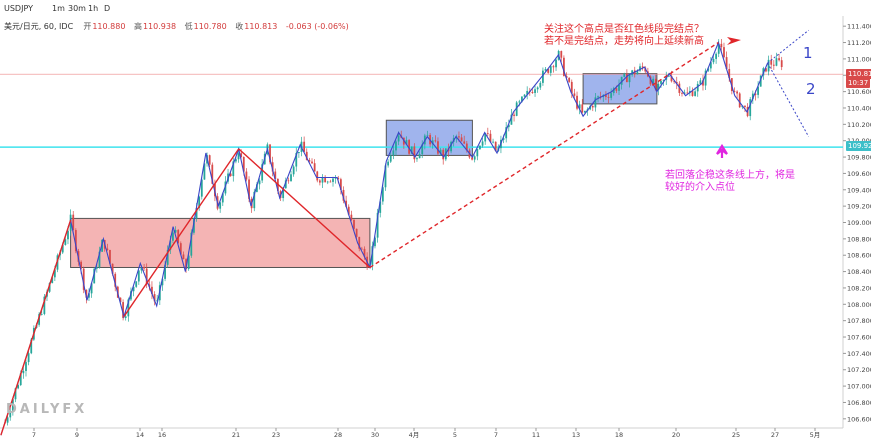  What do you see at coordinates (93, 8) in the screenshot?
I see `timeframe-1h: 1h` at bounding box center [93, 8].